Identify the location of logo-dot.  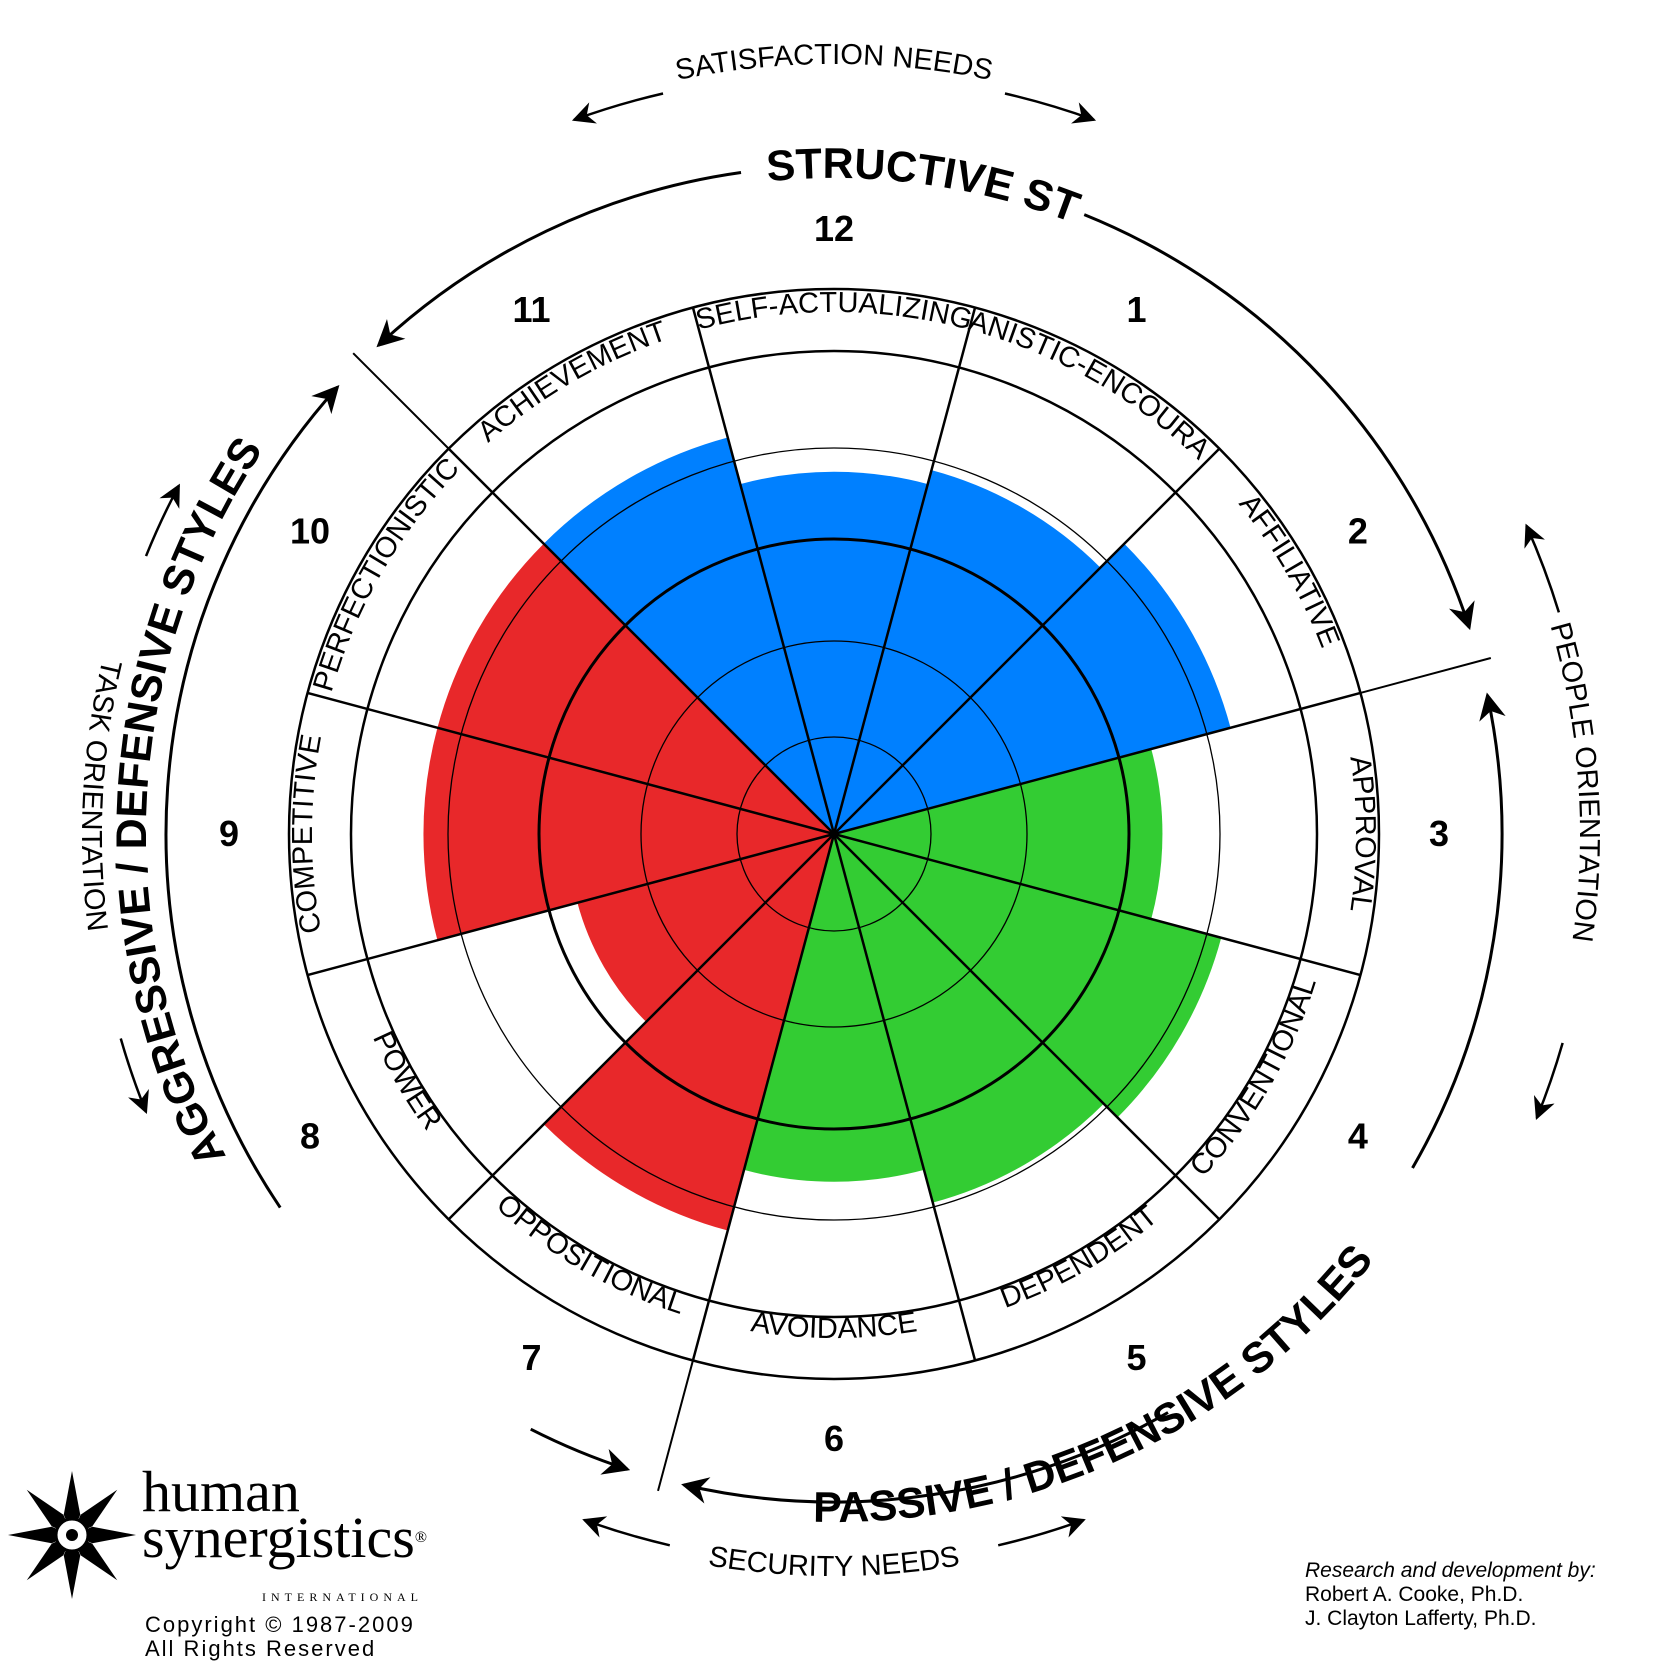
(72, 1535).